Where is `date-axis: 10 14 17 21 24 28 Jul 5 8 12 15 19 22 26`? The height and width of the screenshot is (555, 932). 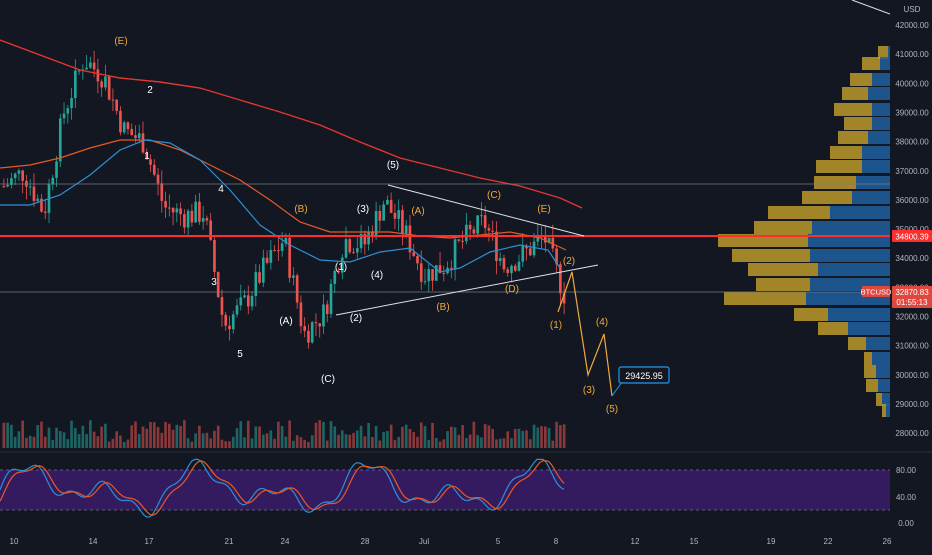 date-axis: 10 14 17 21 24 28 Jul 5 8 12 15 19 22 26 is located at coordinates (451, 541).